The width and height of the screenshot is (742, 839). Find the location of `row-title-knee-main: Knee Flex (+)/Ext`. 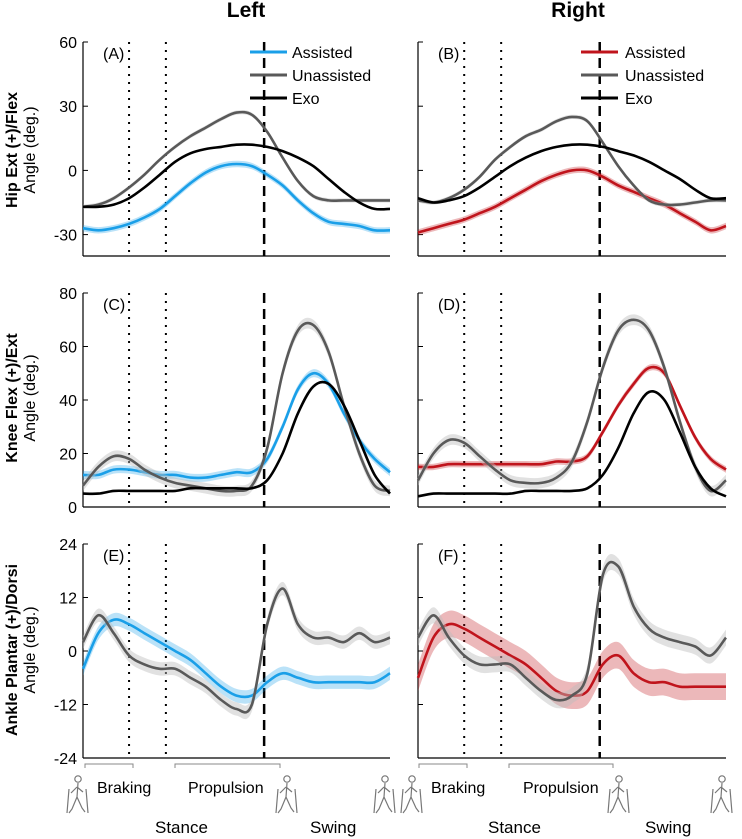

row-title-knee-main: Knee Flex (+)/Ext is located at coordinates (12, 398).